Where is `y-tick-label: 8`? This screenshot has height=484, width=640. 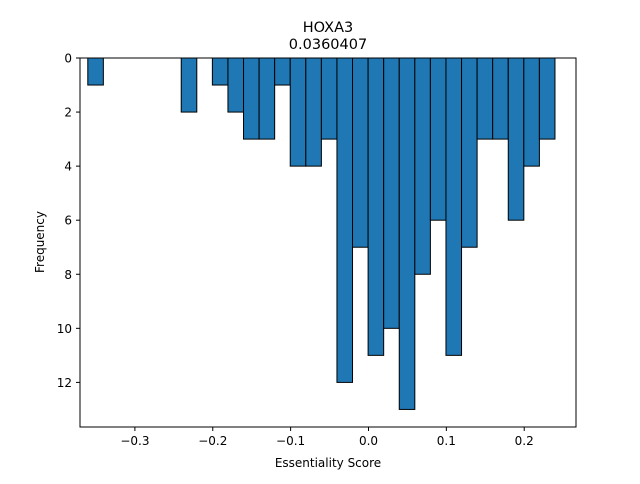
y-tick-label: 8 is located at coordinates (68, 275).